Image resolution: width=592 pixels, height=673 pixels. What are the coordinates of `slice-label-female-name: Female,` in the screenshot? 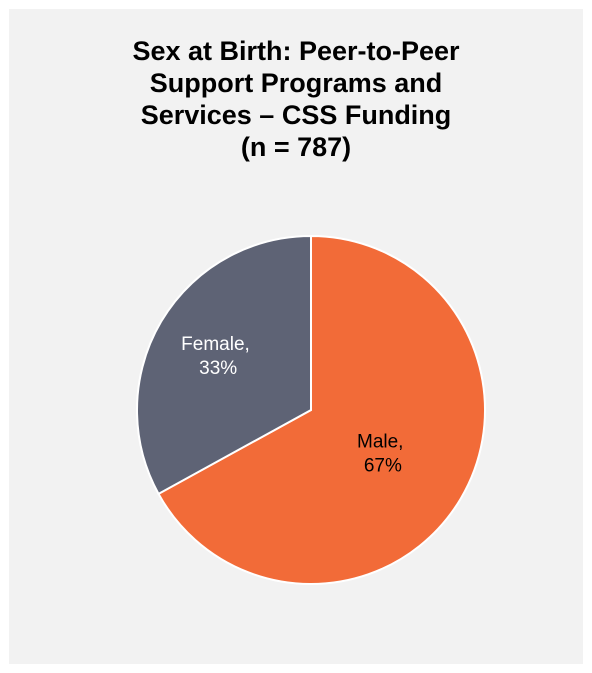 It's located at (215, 344).